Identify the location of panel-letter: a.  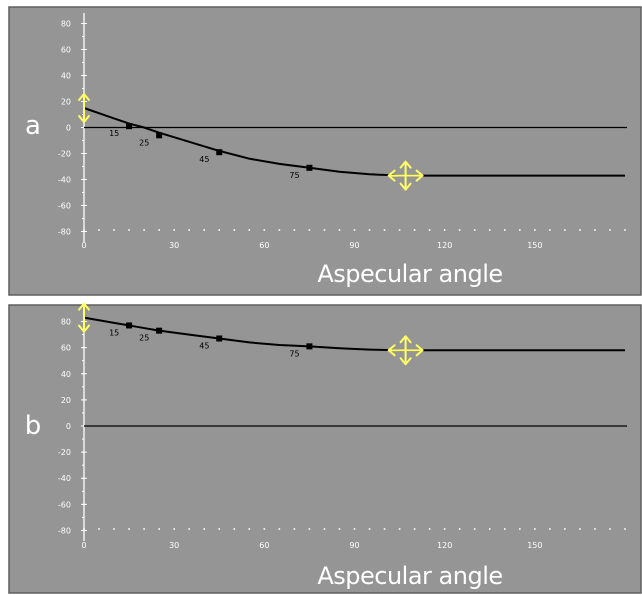
(33, 126).